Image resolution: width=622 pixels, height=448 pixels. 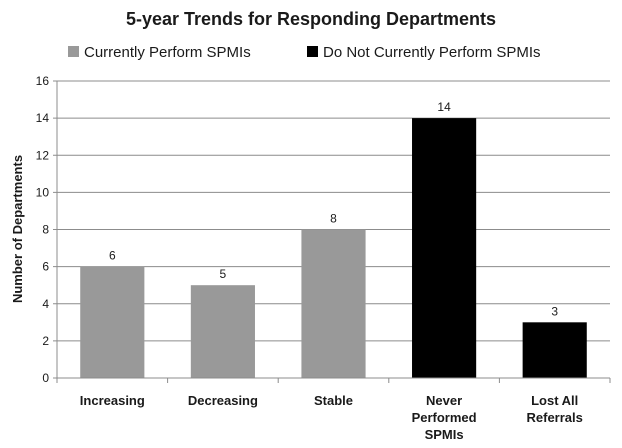 I want to click on data-label: 6, so click(x=112, y=256).